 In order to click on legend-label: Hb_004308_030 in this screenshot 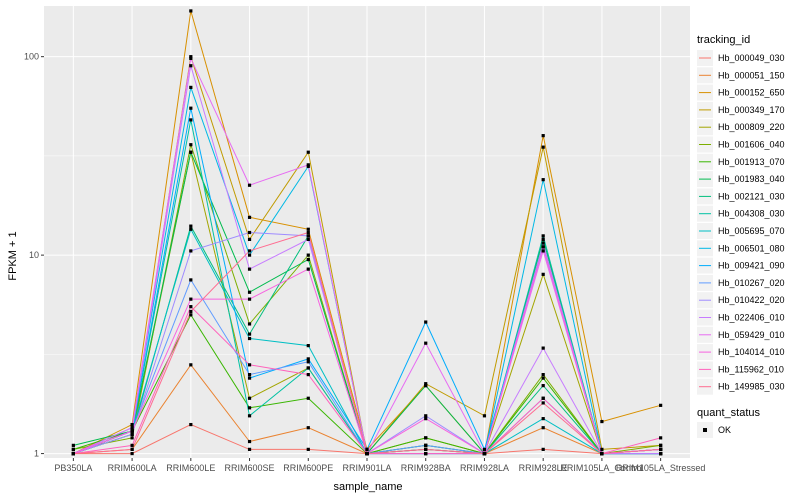, I will do `click(751, 214)`.